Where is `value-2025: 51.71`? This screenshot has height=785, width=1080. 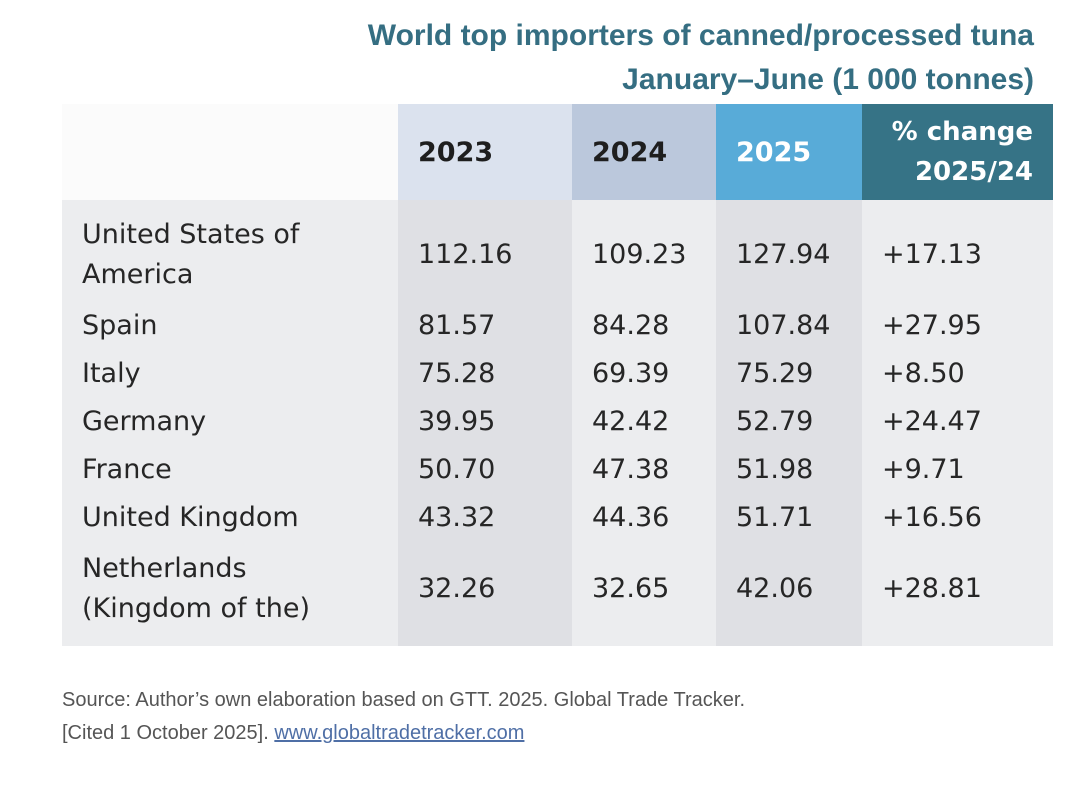
value-2025: 51.71 is located at coordinates (789, 518).